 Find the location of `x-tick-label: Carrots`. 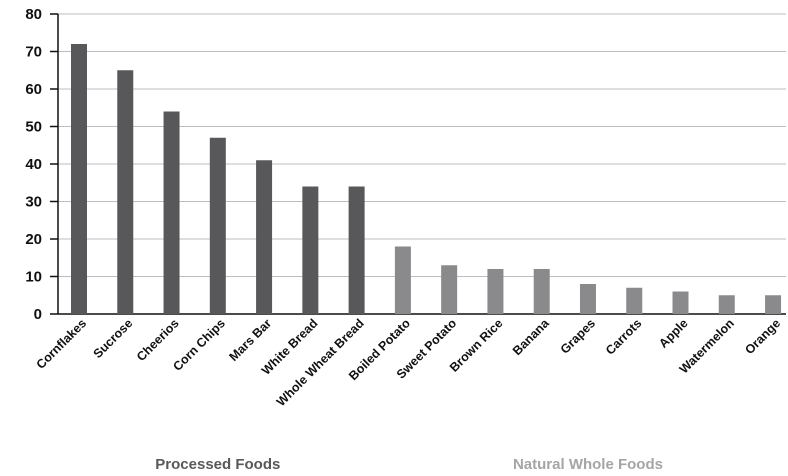

x-tick-label: Carrots is located at coordinates (623, 336).